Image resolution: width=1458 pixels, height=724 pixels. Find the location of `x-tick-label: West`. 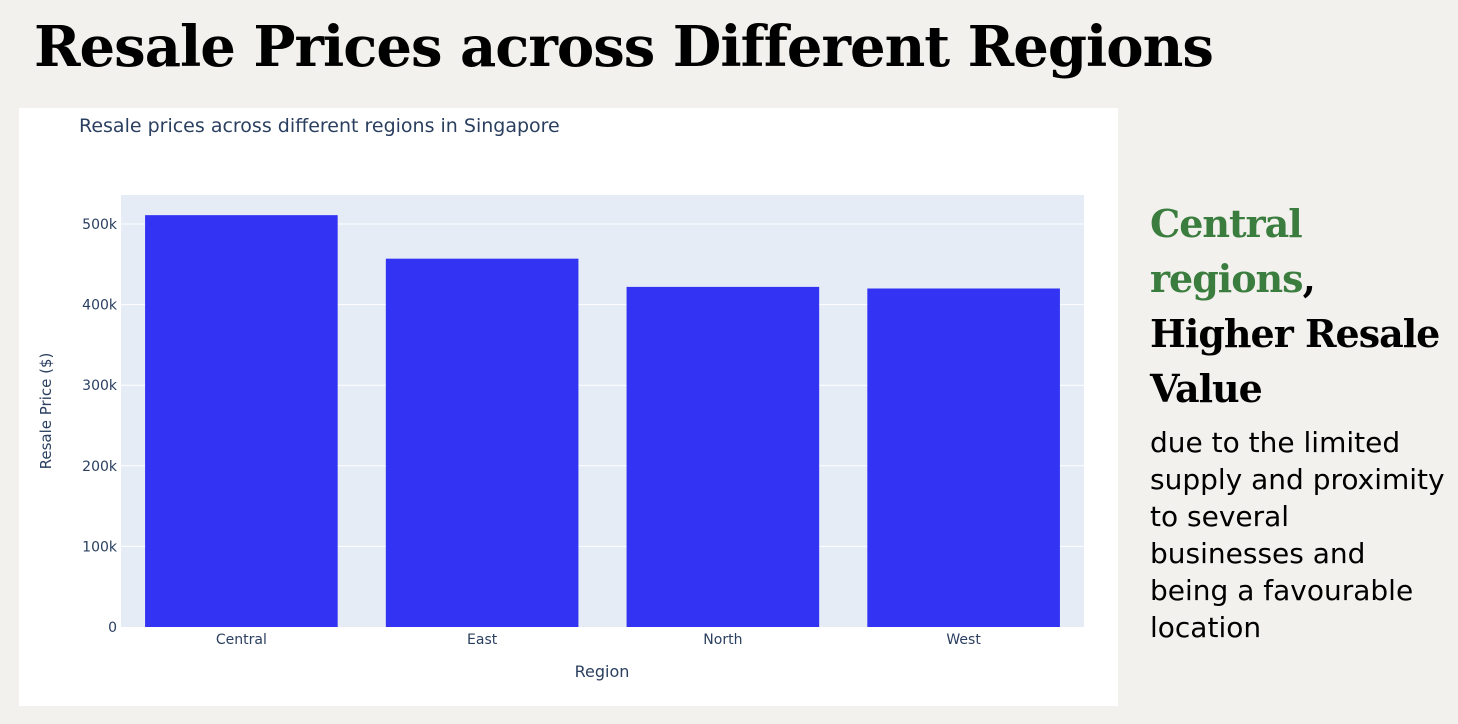

x-tick-label: West is located at coordinates (963, 640).